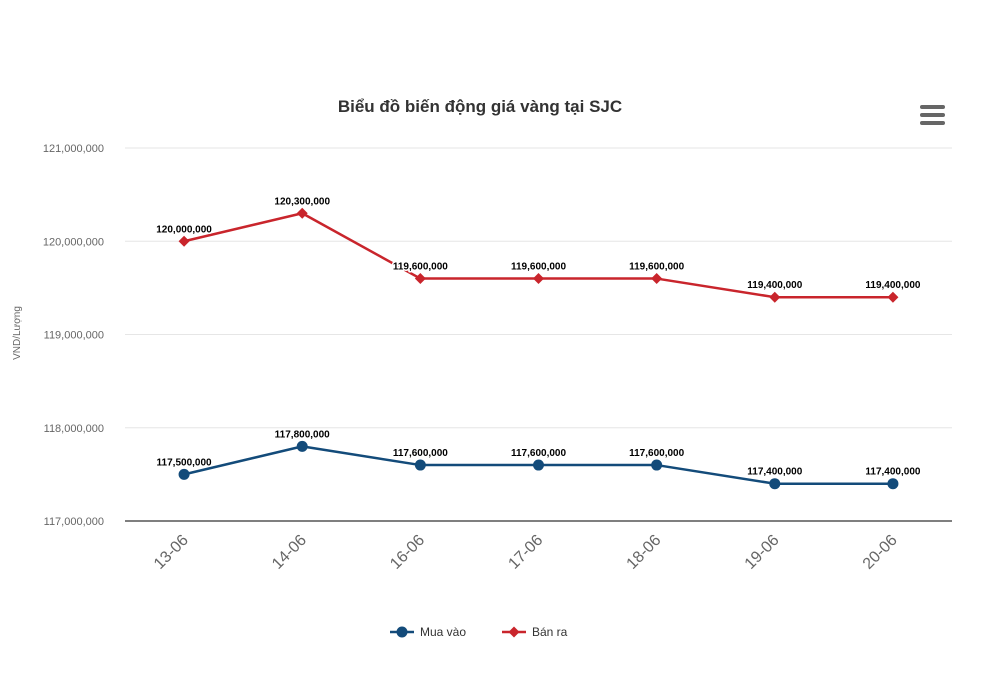 Image resolution: width=1000 pixels, height=700 pixels. Describe the element at coordinates (302, 434) in the screenshot. I see `data-label: 117,800,000` at that location.